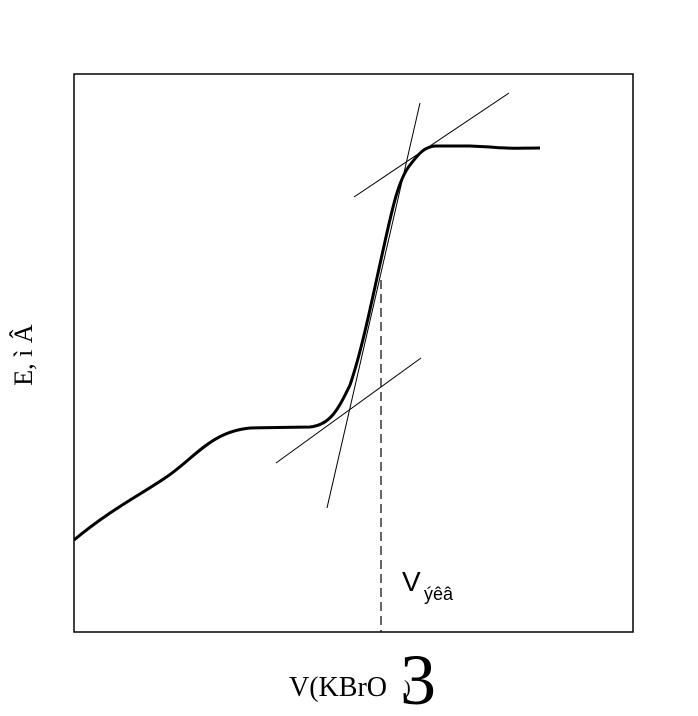  What do you see at coordinates (418, 678) in the screenshot?
I see `x-axis-label-subscript: 3` at bounding box center [418, 678].